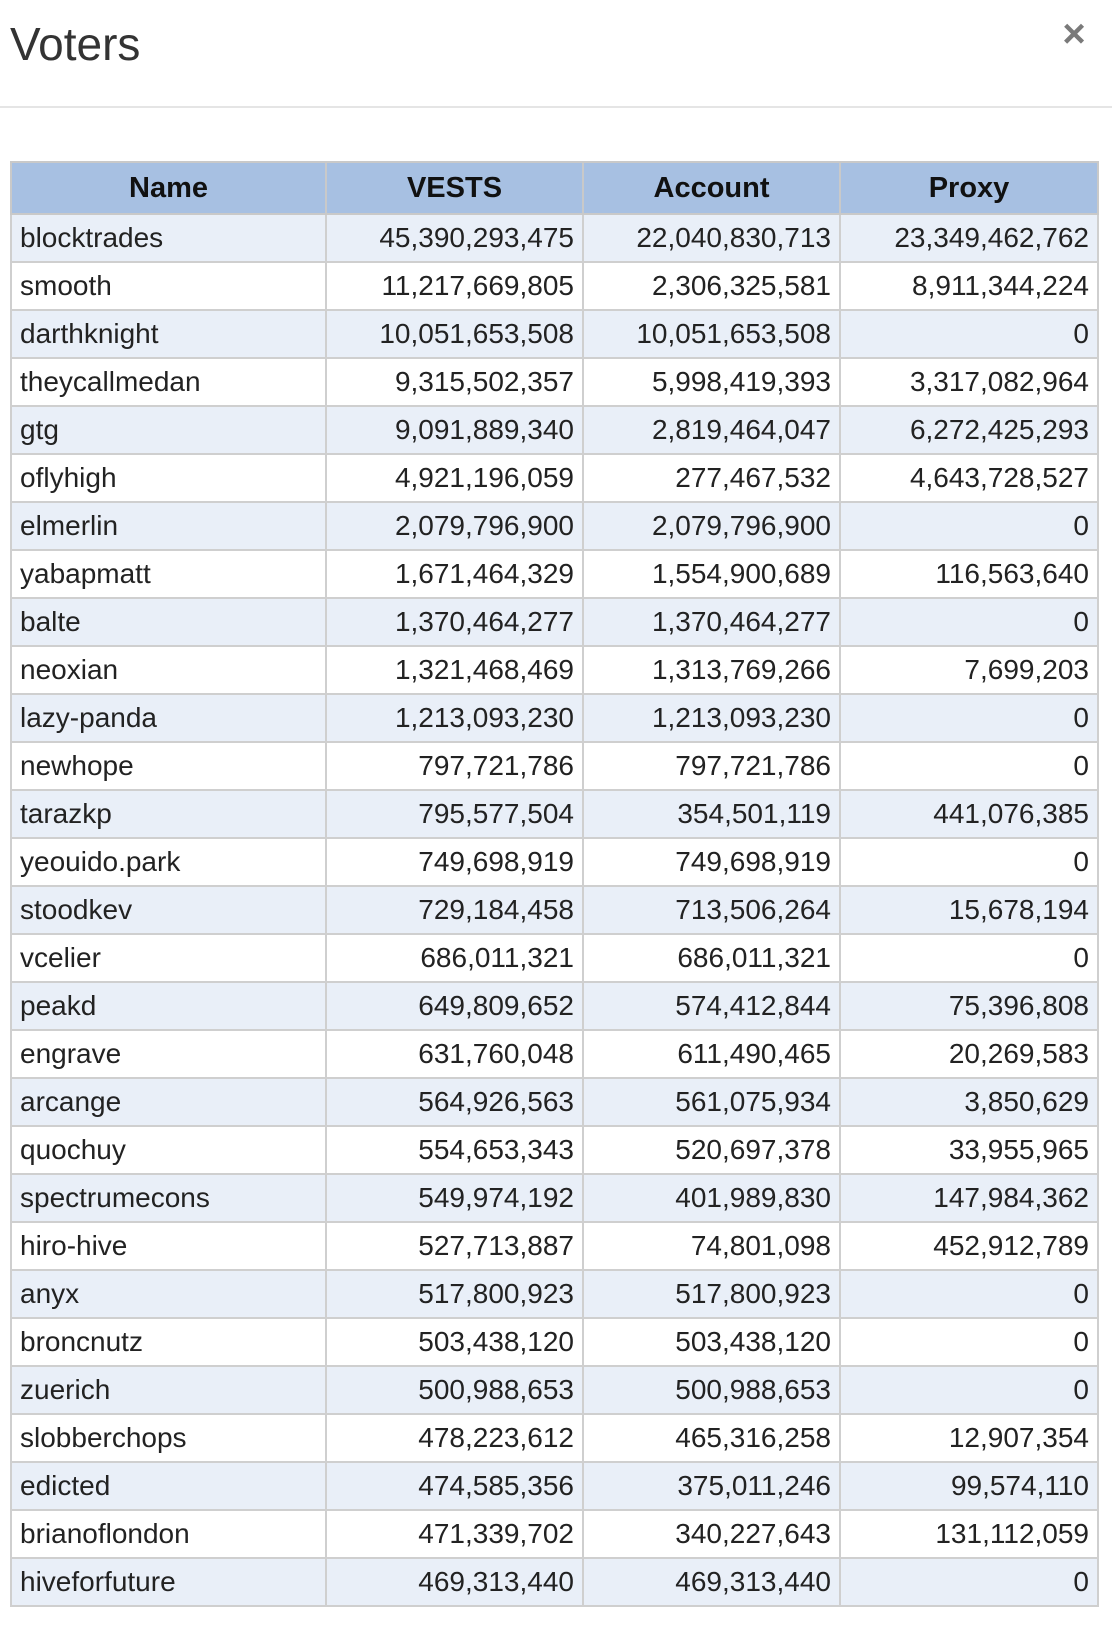 The width and height of the screenshot is (1112, 1639). What do you see at coordinates (168, 1006) in the screenshot?
I see `voter-name: peakd` at bounding box center [168, 1006].